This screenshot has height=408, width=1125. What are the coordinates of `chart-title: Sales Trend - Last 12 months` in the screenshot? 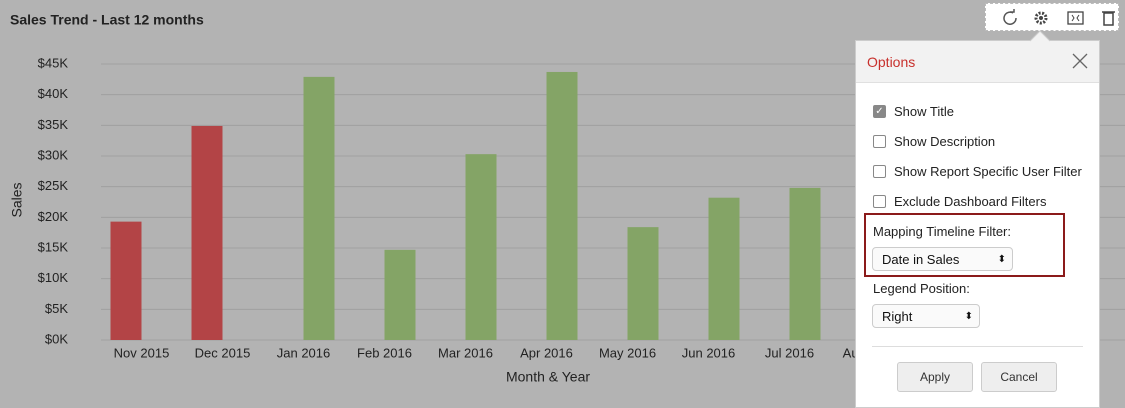 It's located at (107, 20).